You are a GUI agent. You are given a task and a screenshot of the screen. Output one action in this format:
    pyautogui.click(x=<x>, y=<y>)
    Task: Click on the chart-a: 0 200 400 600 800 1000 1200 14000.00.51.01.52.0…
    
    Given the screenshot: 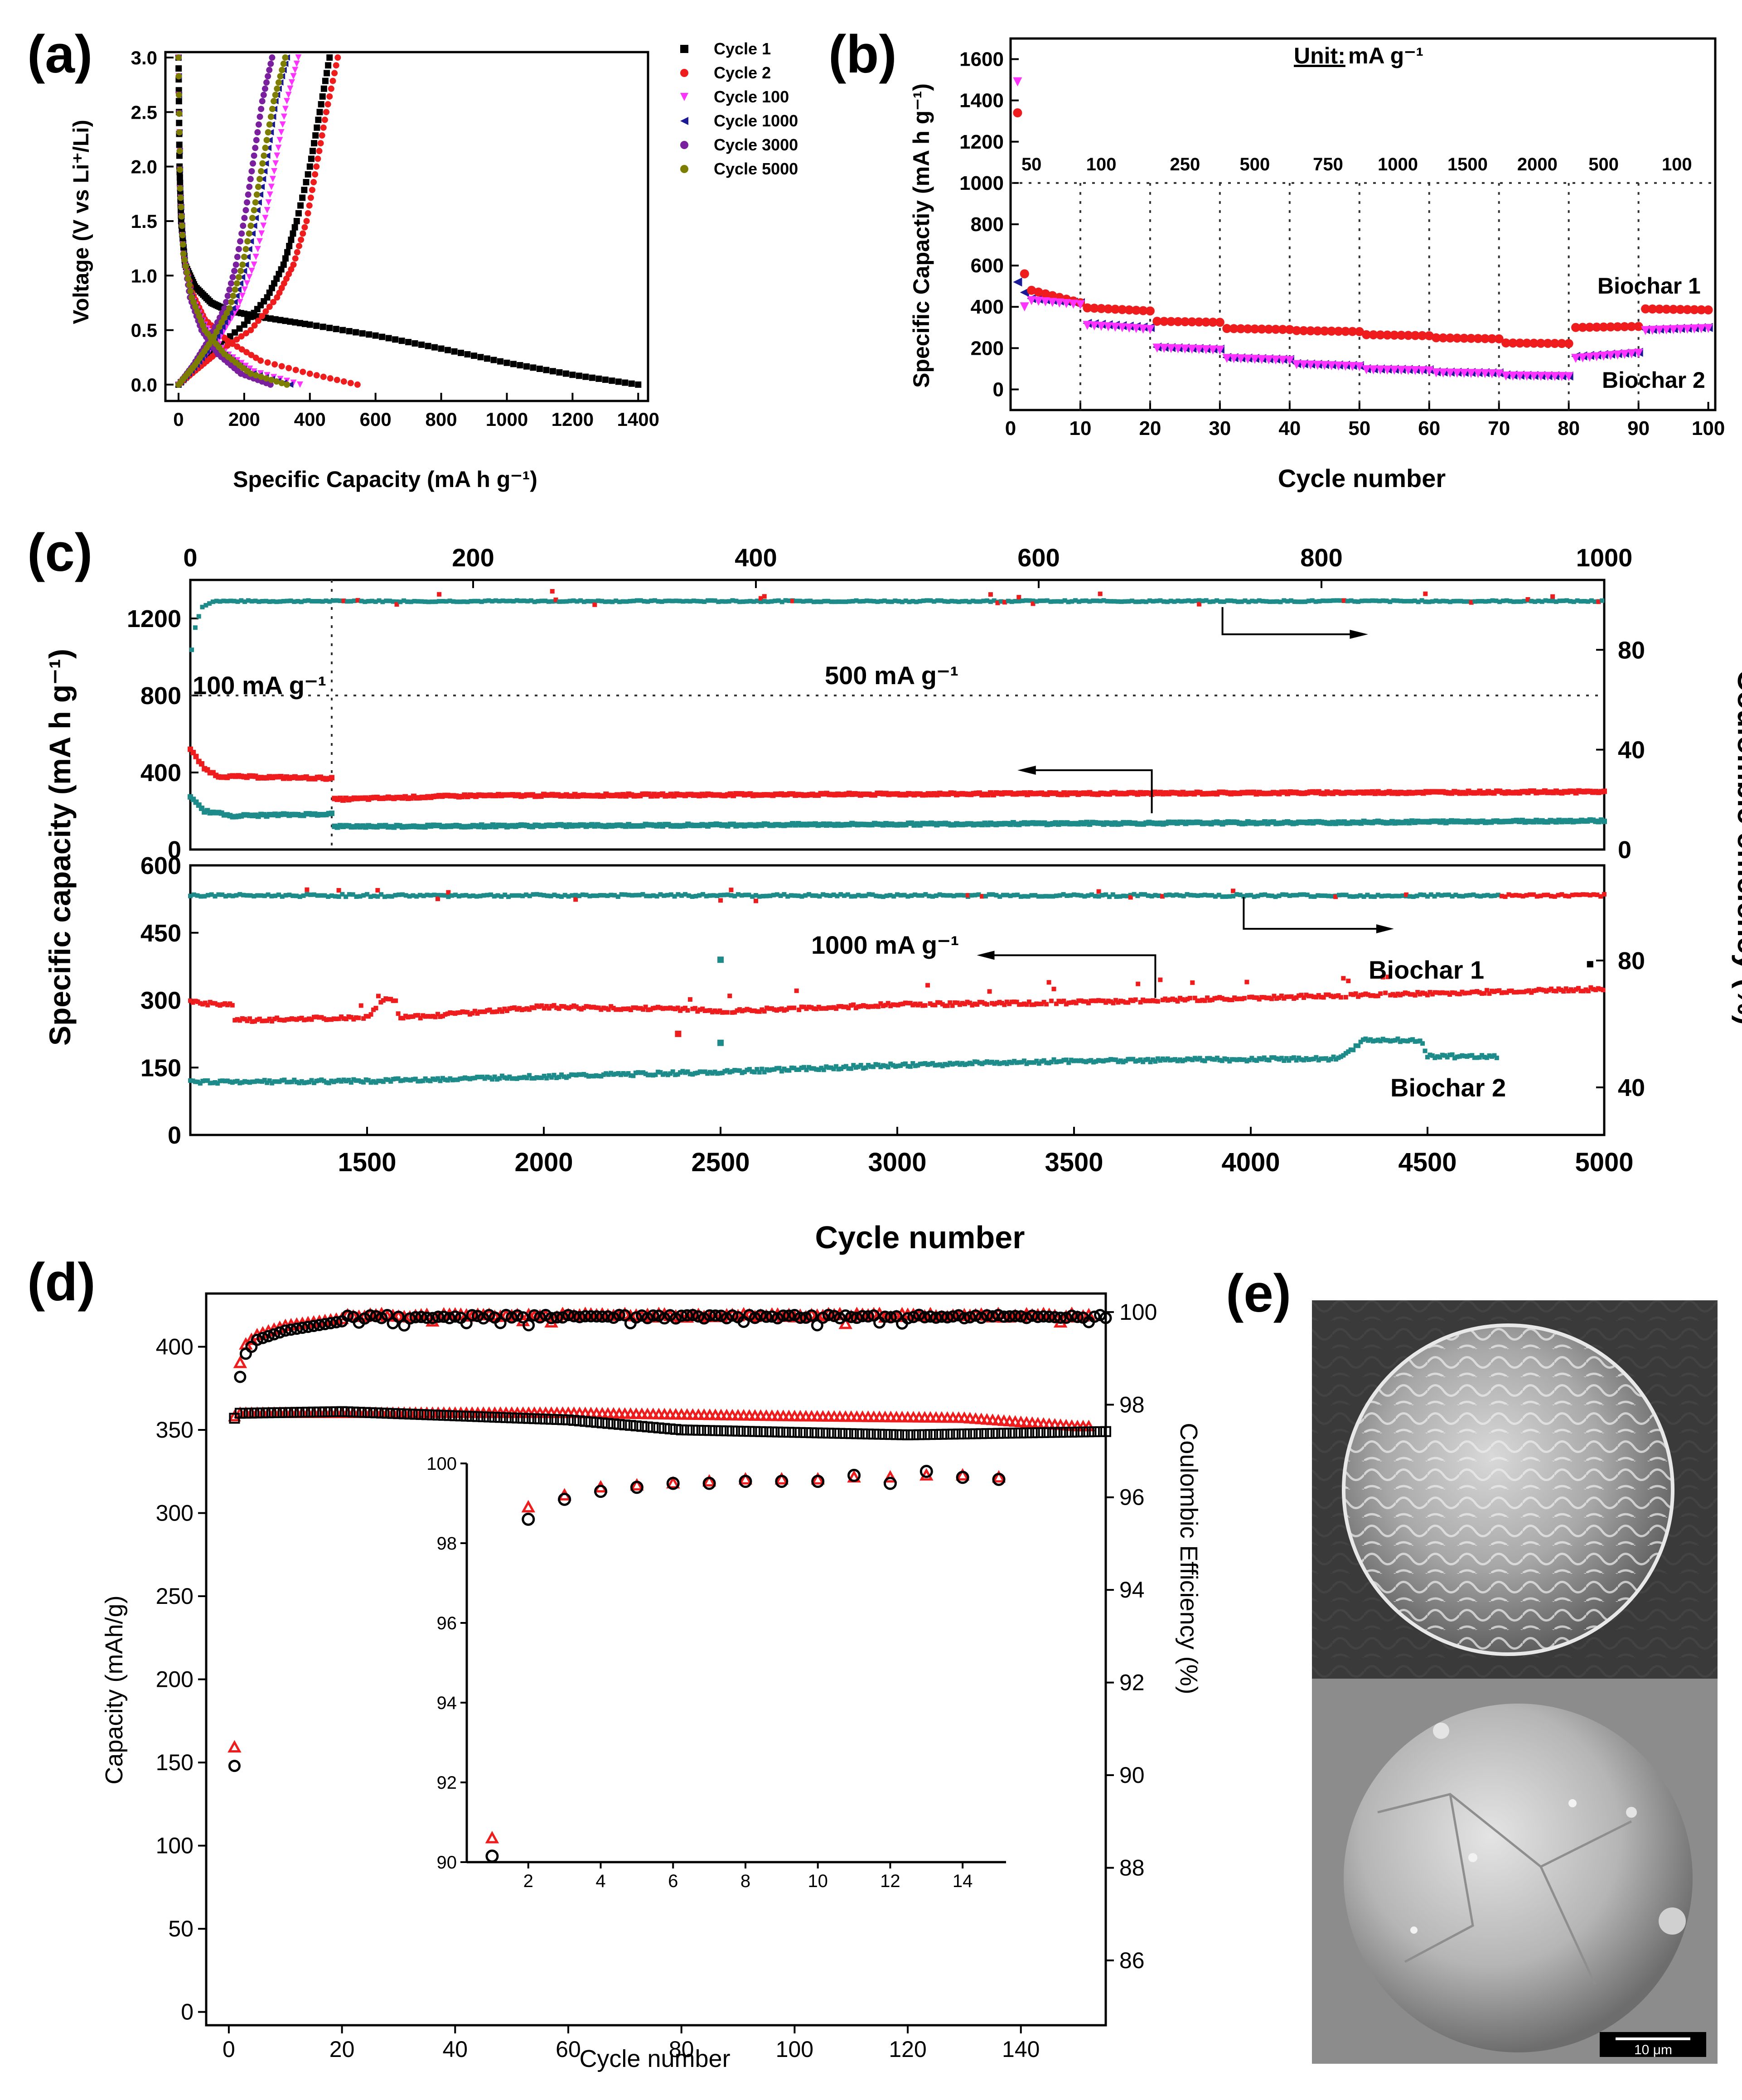 What is the action you would take?
    pyautogui.click(x=433, y=265)
    